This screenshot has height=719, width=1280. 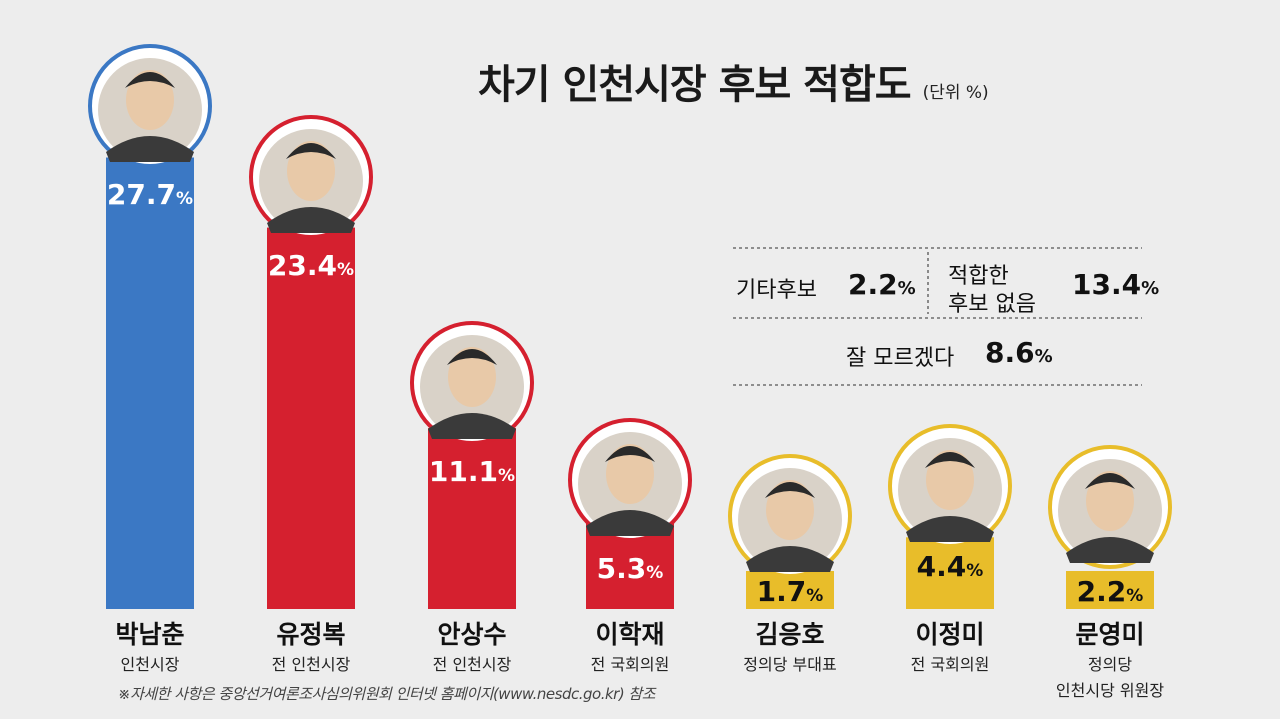 What do you see at coordinates (900, 358) in the screenshot?
I see `dk-label: 잘 모르겠다` at bounding box center [900, 358].